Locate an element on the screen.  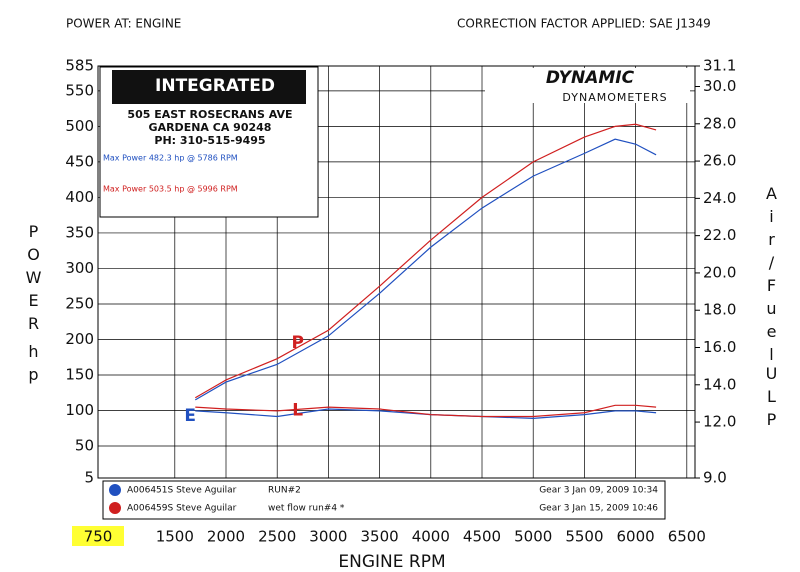
x-tick-label: 3500 is located at coordinates (380, 537).